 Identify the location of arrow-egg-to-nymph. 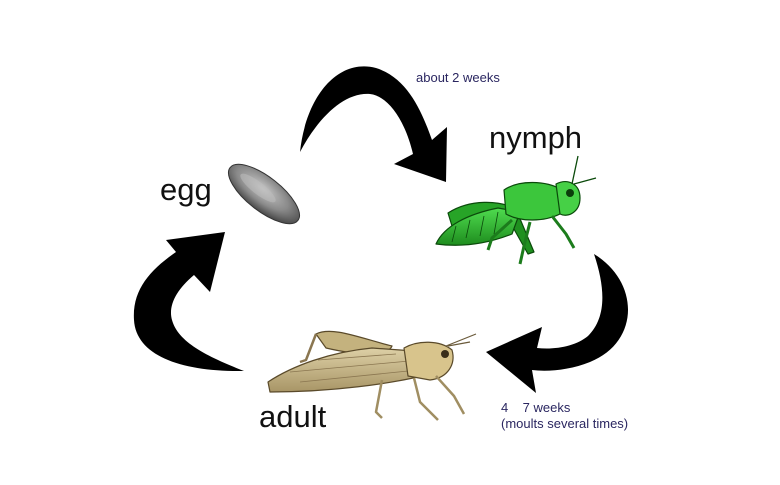
(373, 124).